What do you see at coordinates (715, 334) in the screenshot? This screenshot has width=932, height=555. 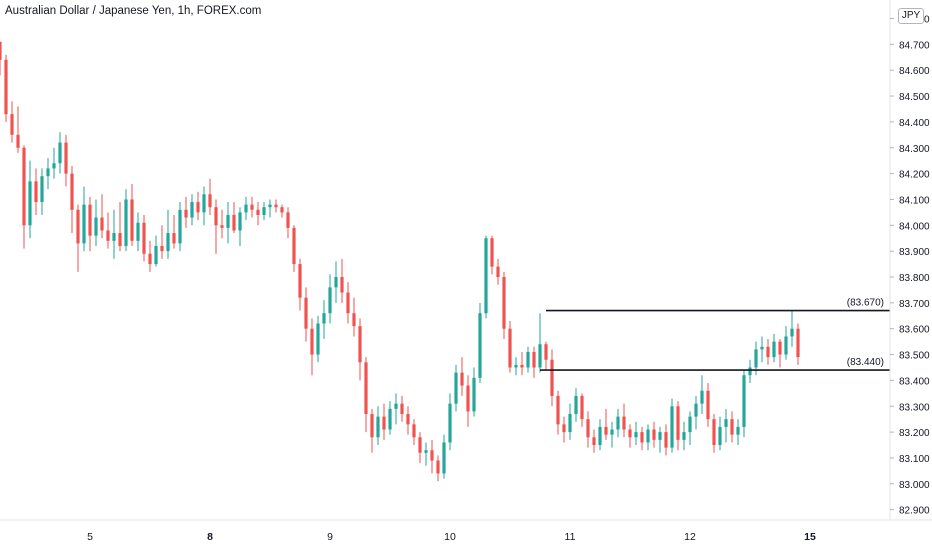 I see `horizontal-levels: (83.670) (83.440)` at bounding box center [715, 334].